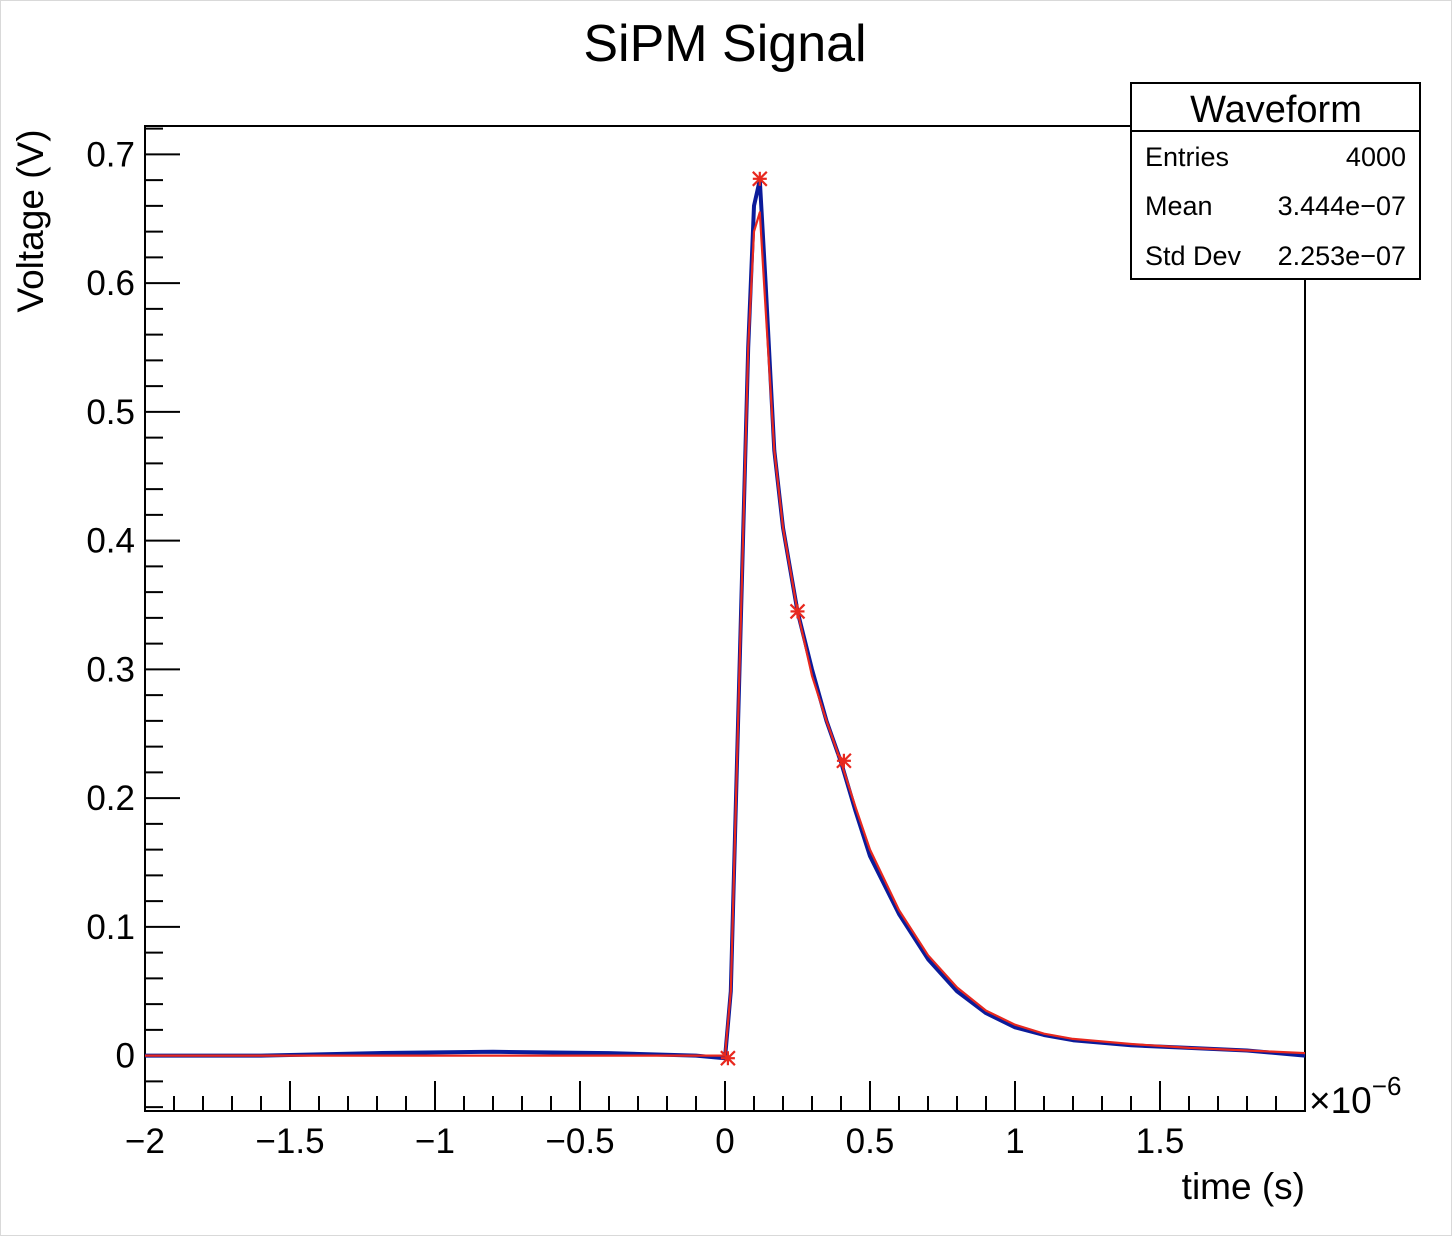 The image size is (1452, 1237). What do you see at coordinates (1387, 1086) in the screenshot?
I see `x-axis-multiplier-exponent: −6` at bounding box center [1387, 1086].